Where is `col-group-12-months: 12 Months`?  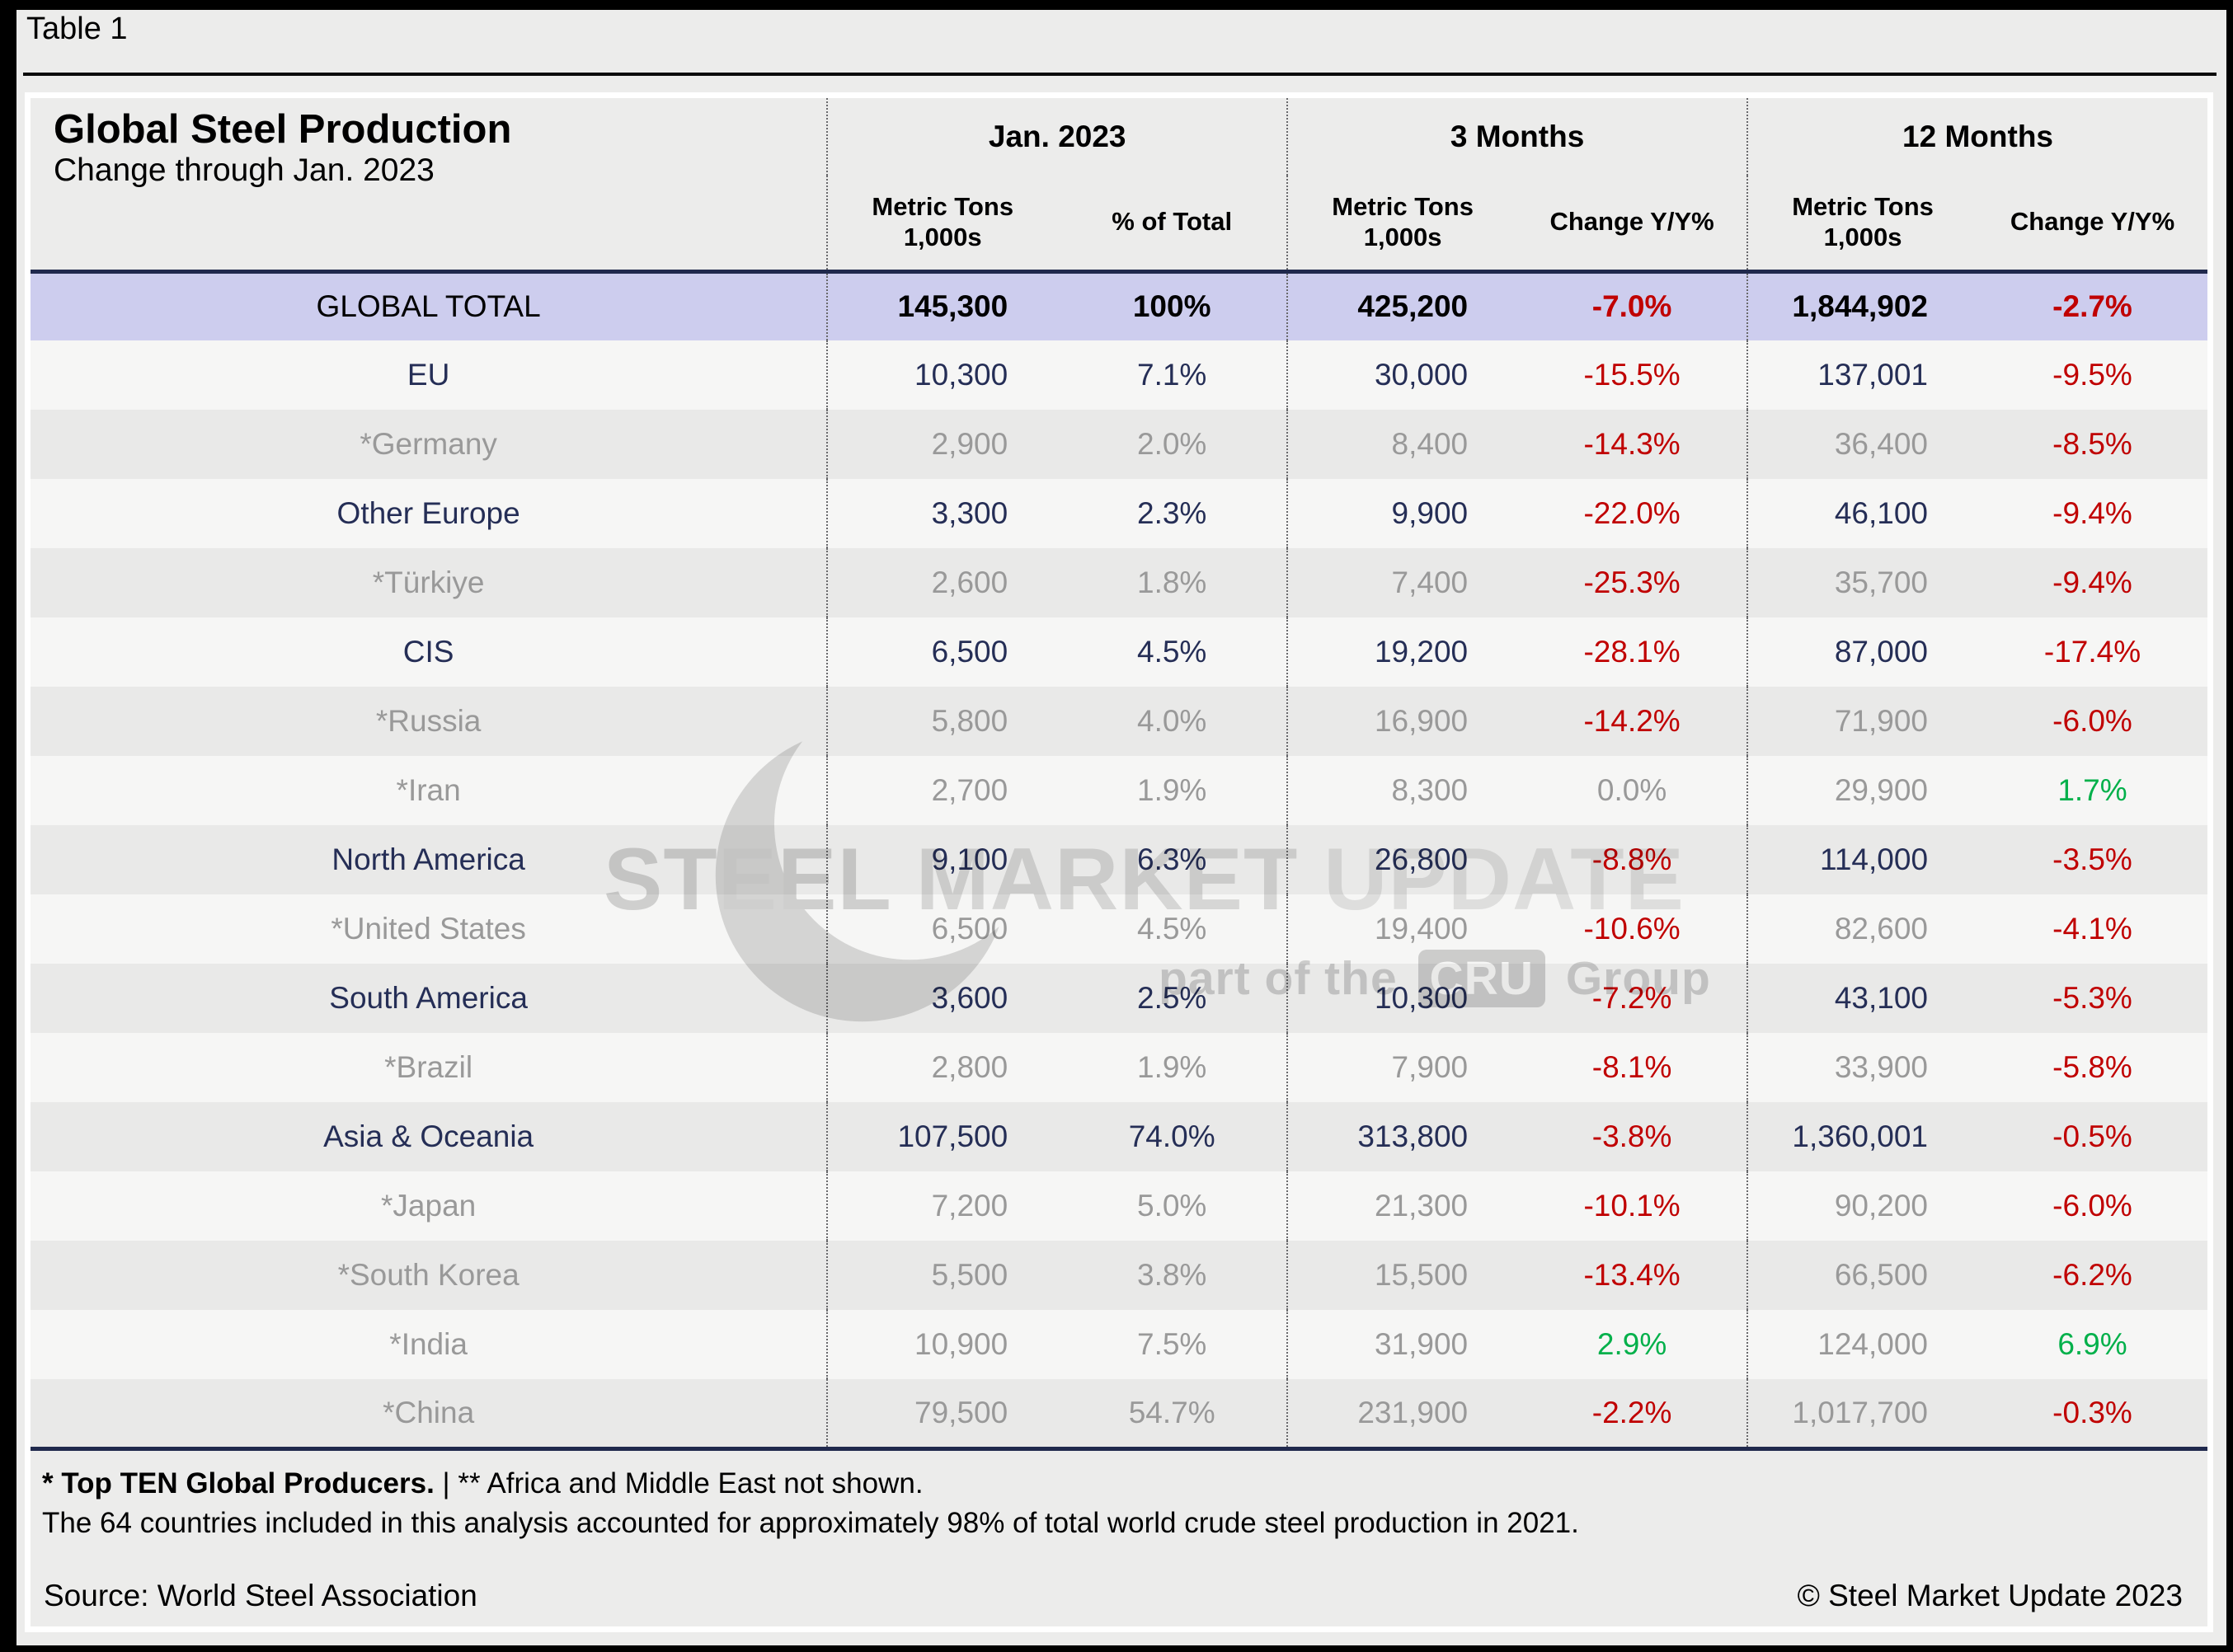 col-group-12-months: 12 Months is located at coordinates (1976, 137).